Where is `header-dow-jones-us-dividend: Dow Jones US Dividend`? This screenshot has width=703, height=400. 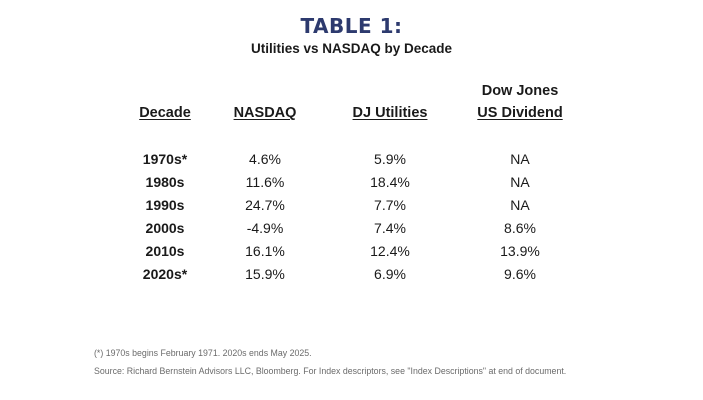
header-dow-jones-us-dividend: Dow Jones US Dividend is located at coordinates (520, 102).